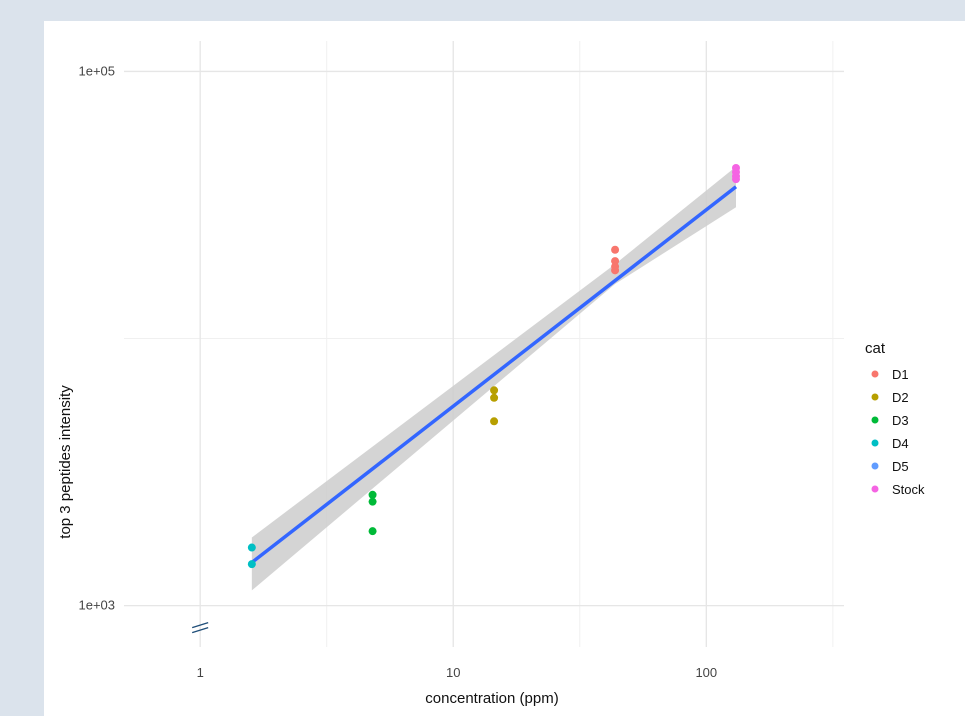  I want to click on legend-item-d3: D3, so click(890, 420).